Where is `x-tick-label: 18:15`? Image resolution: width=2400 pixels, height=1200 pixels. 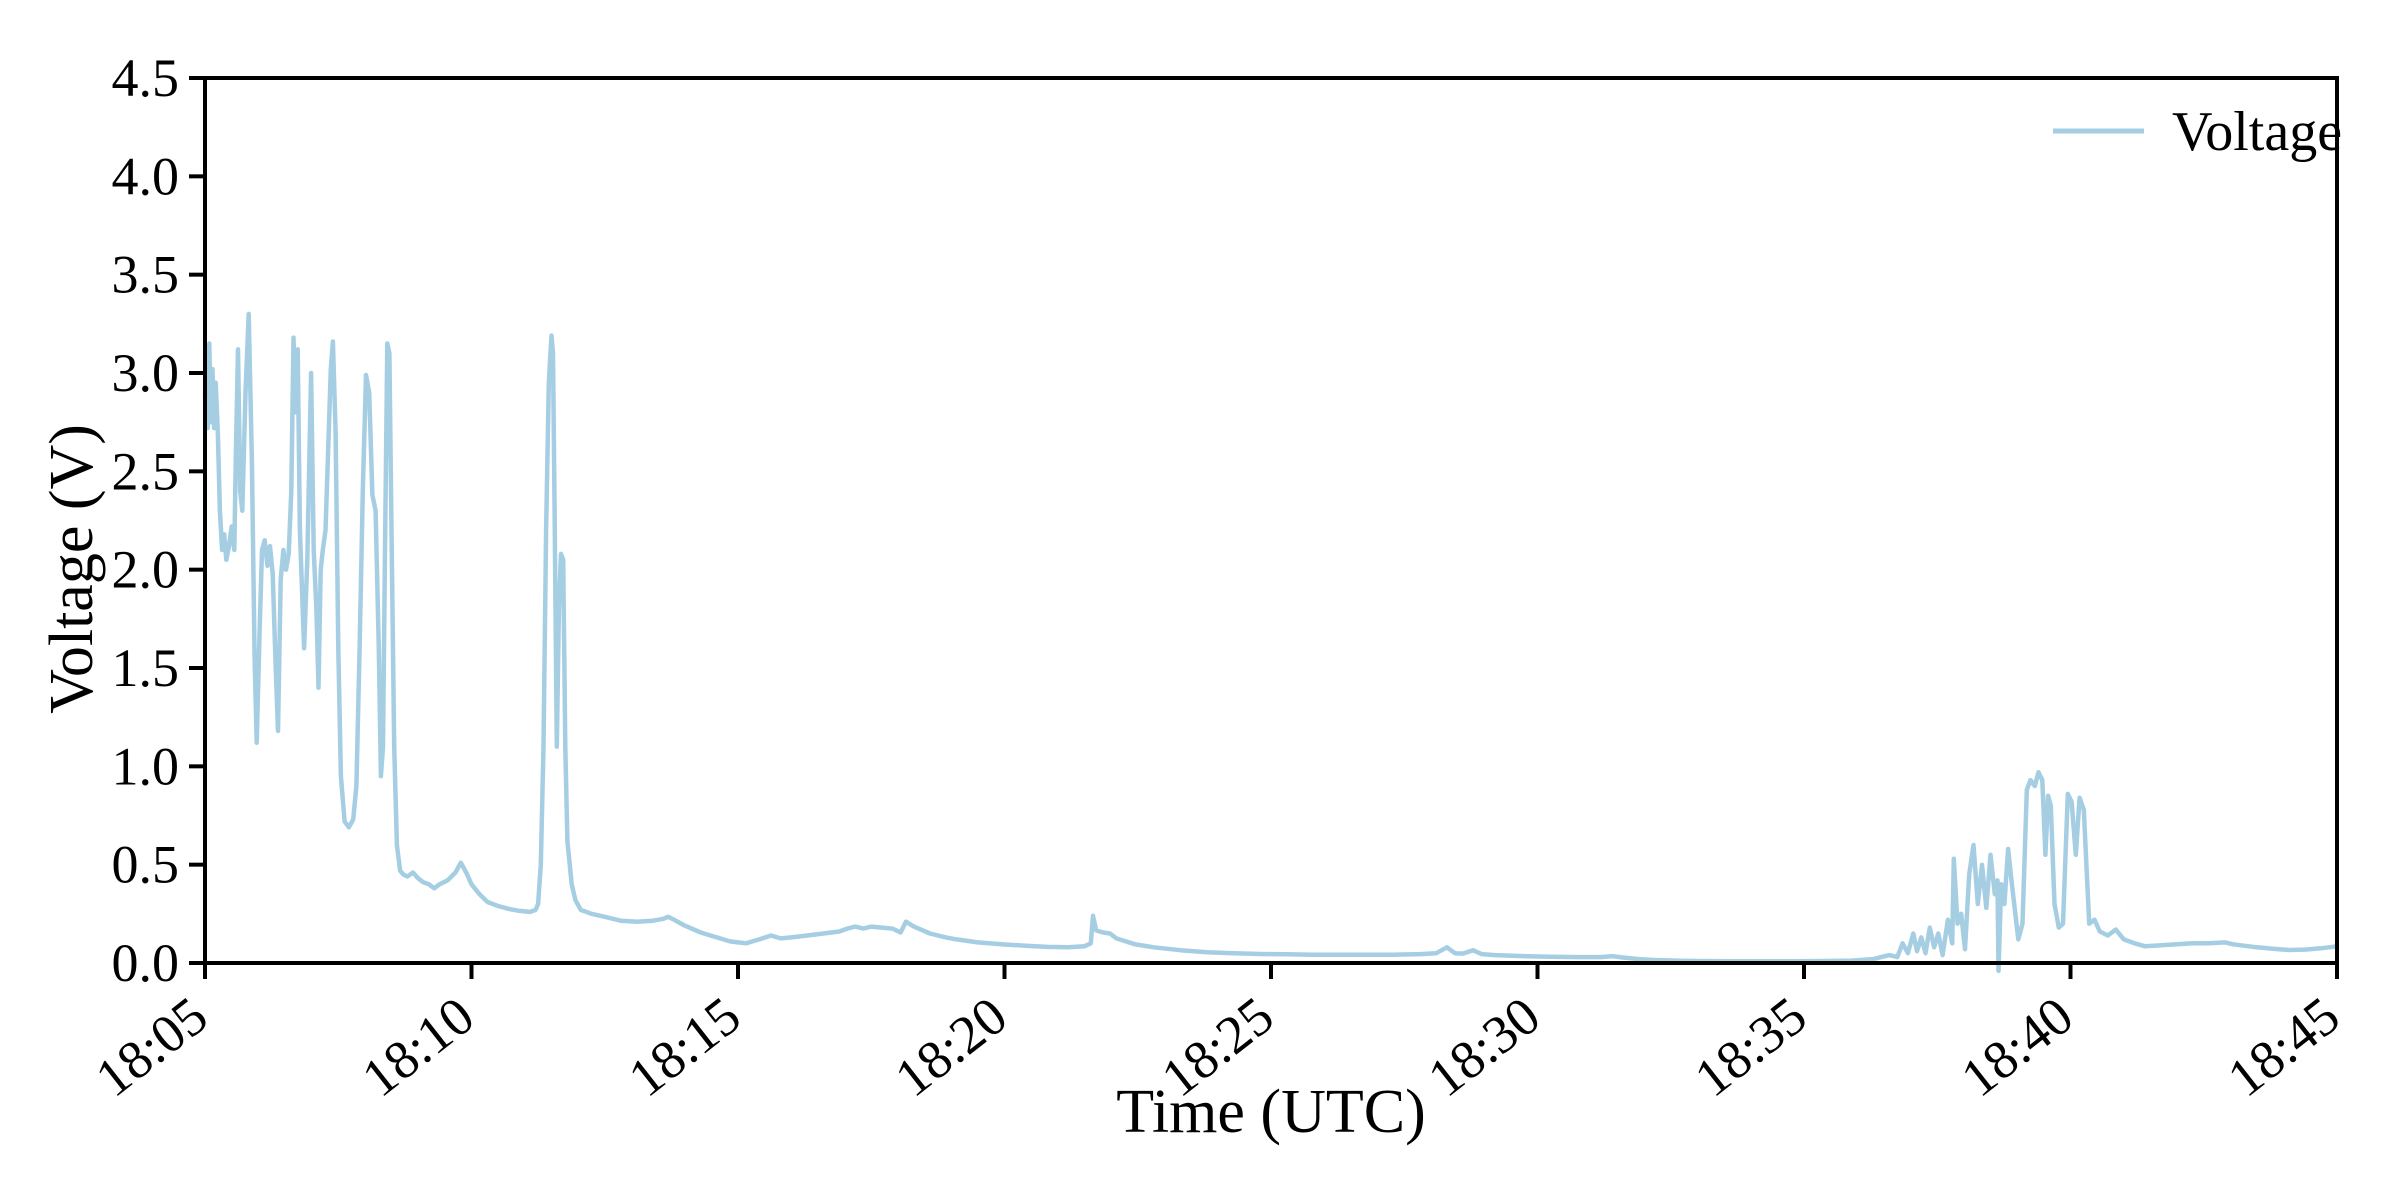
x-tick-label: 18:15 is located at coordinates (685, 1046).